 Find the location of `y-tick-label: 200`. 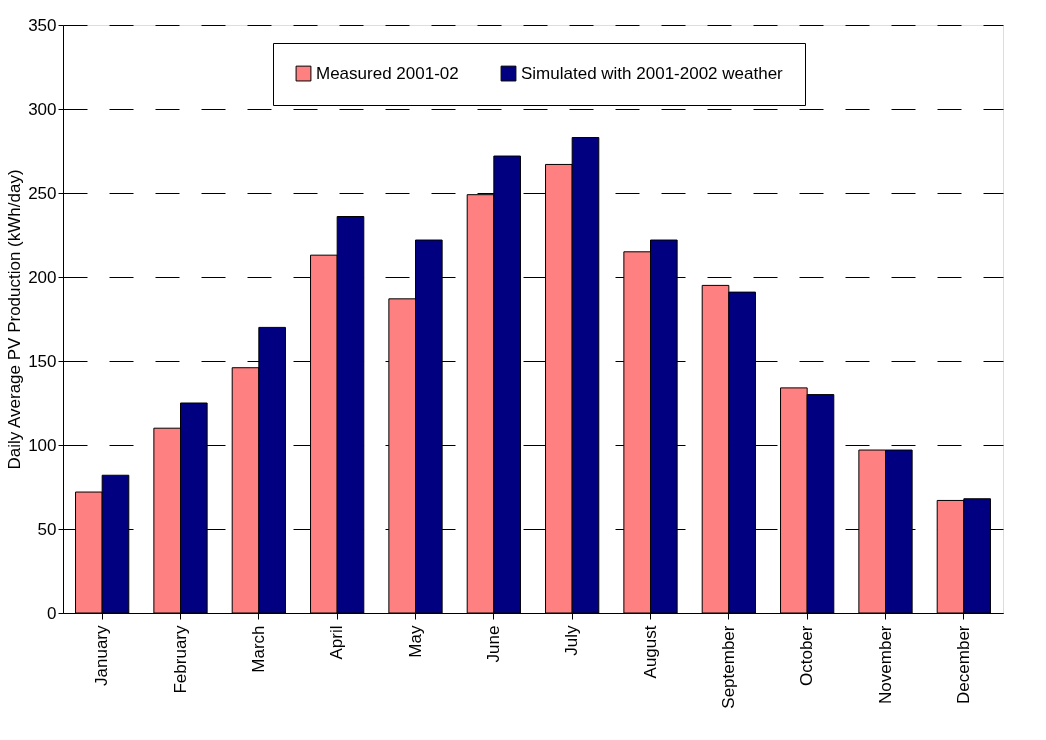

y-tick-label: 200 is located at coordinates (42, 277).